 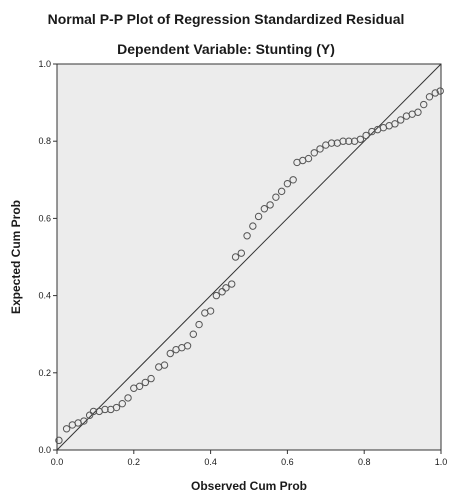 What do you see at coordinates (44, 218) in the screenshot?
I see `y-tick-label: 0.6` at bounding box center [44, 218].